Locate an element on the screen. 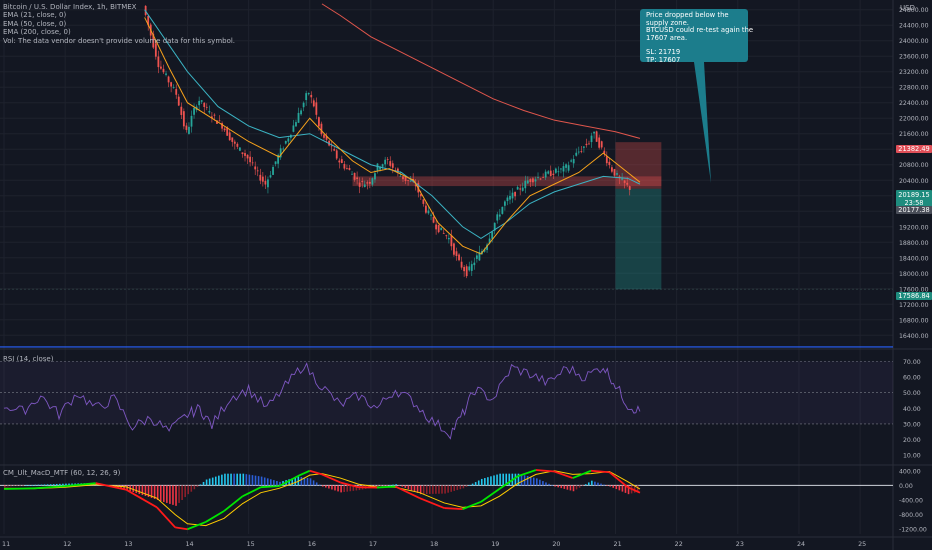 The width and height of the screenshot is (932, 550). currency-label: USD is located at coordinates (907, 8).